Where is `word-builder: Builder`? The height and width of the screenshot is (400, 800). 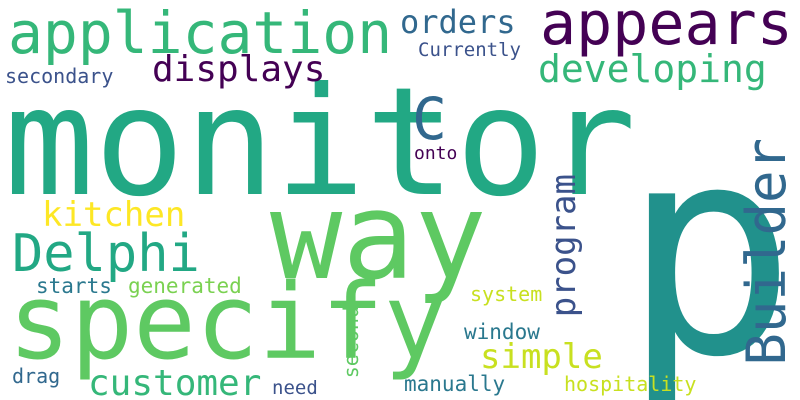 word-builder: Builder is located at coordinates (766, 252).